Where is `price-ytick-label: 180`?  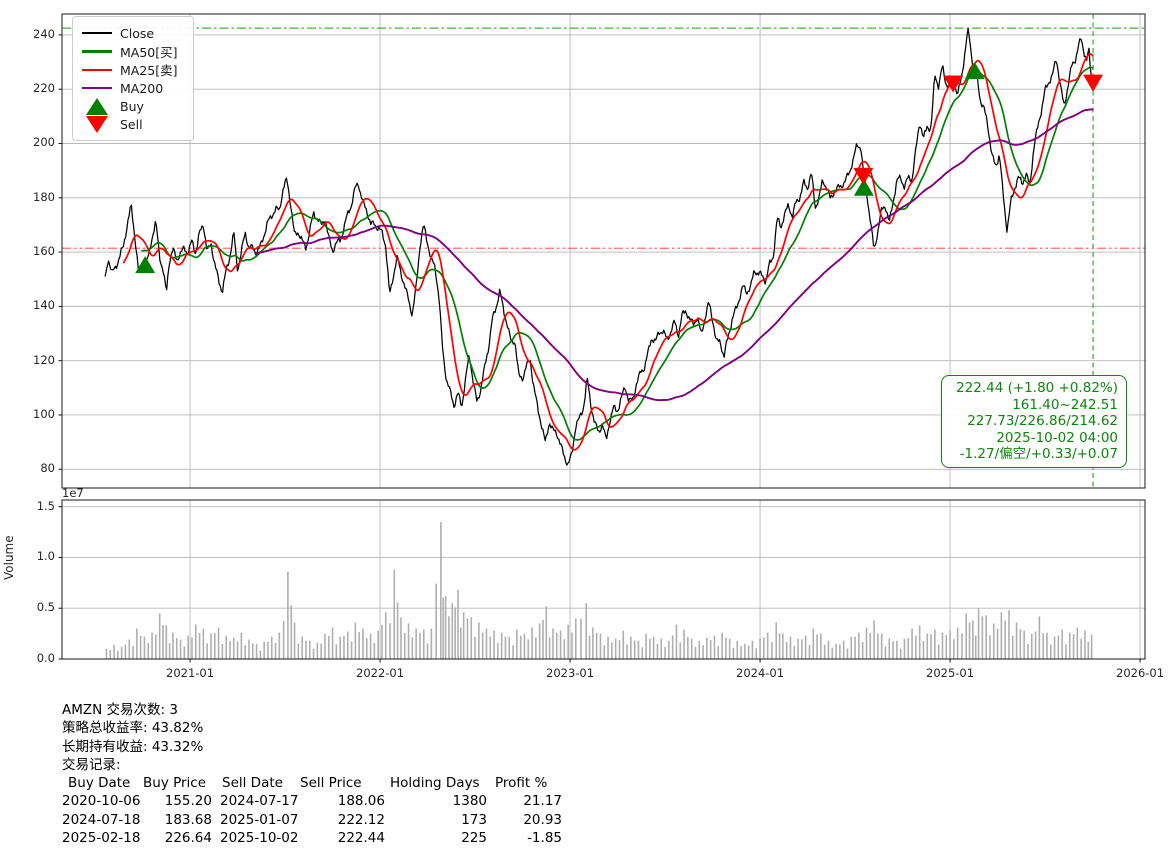 price-ytick-label: 180 is located at coordinates (44, 196).